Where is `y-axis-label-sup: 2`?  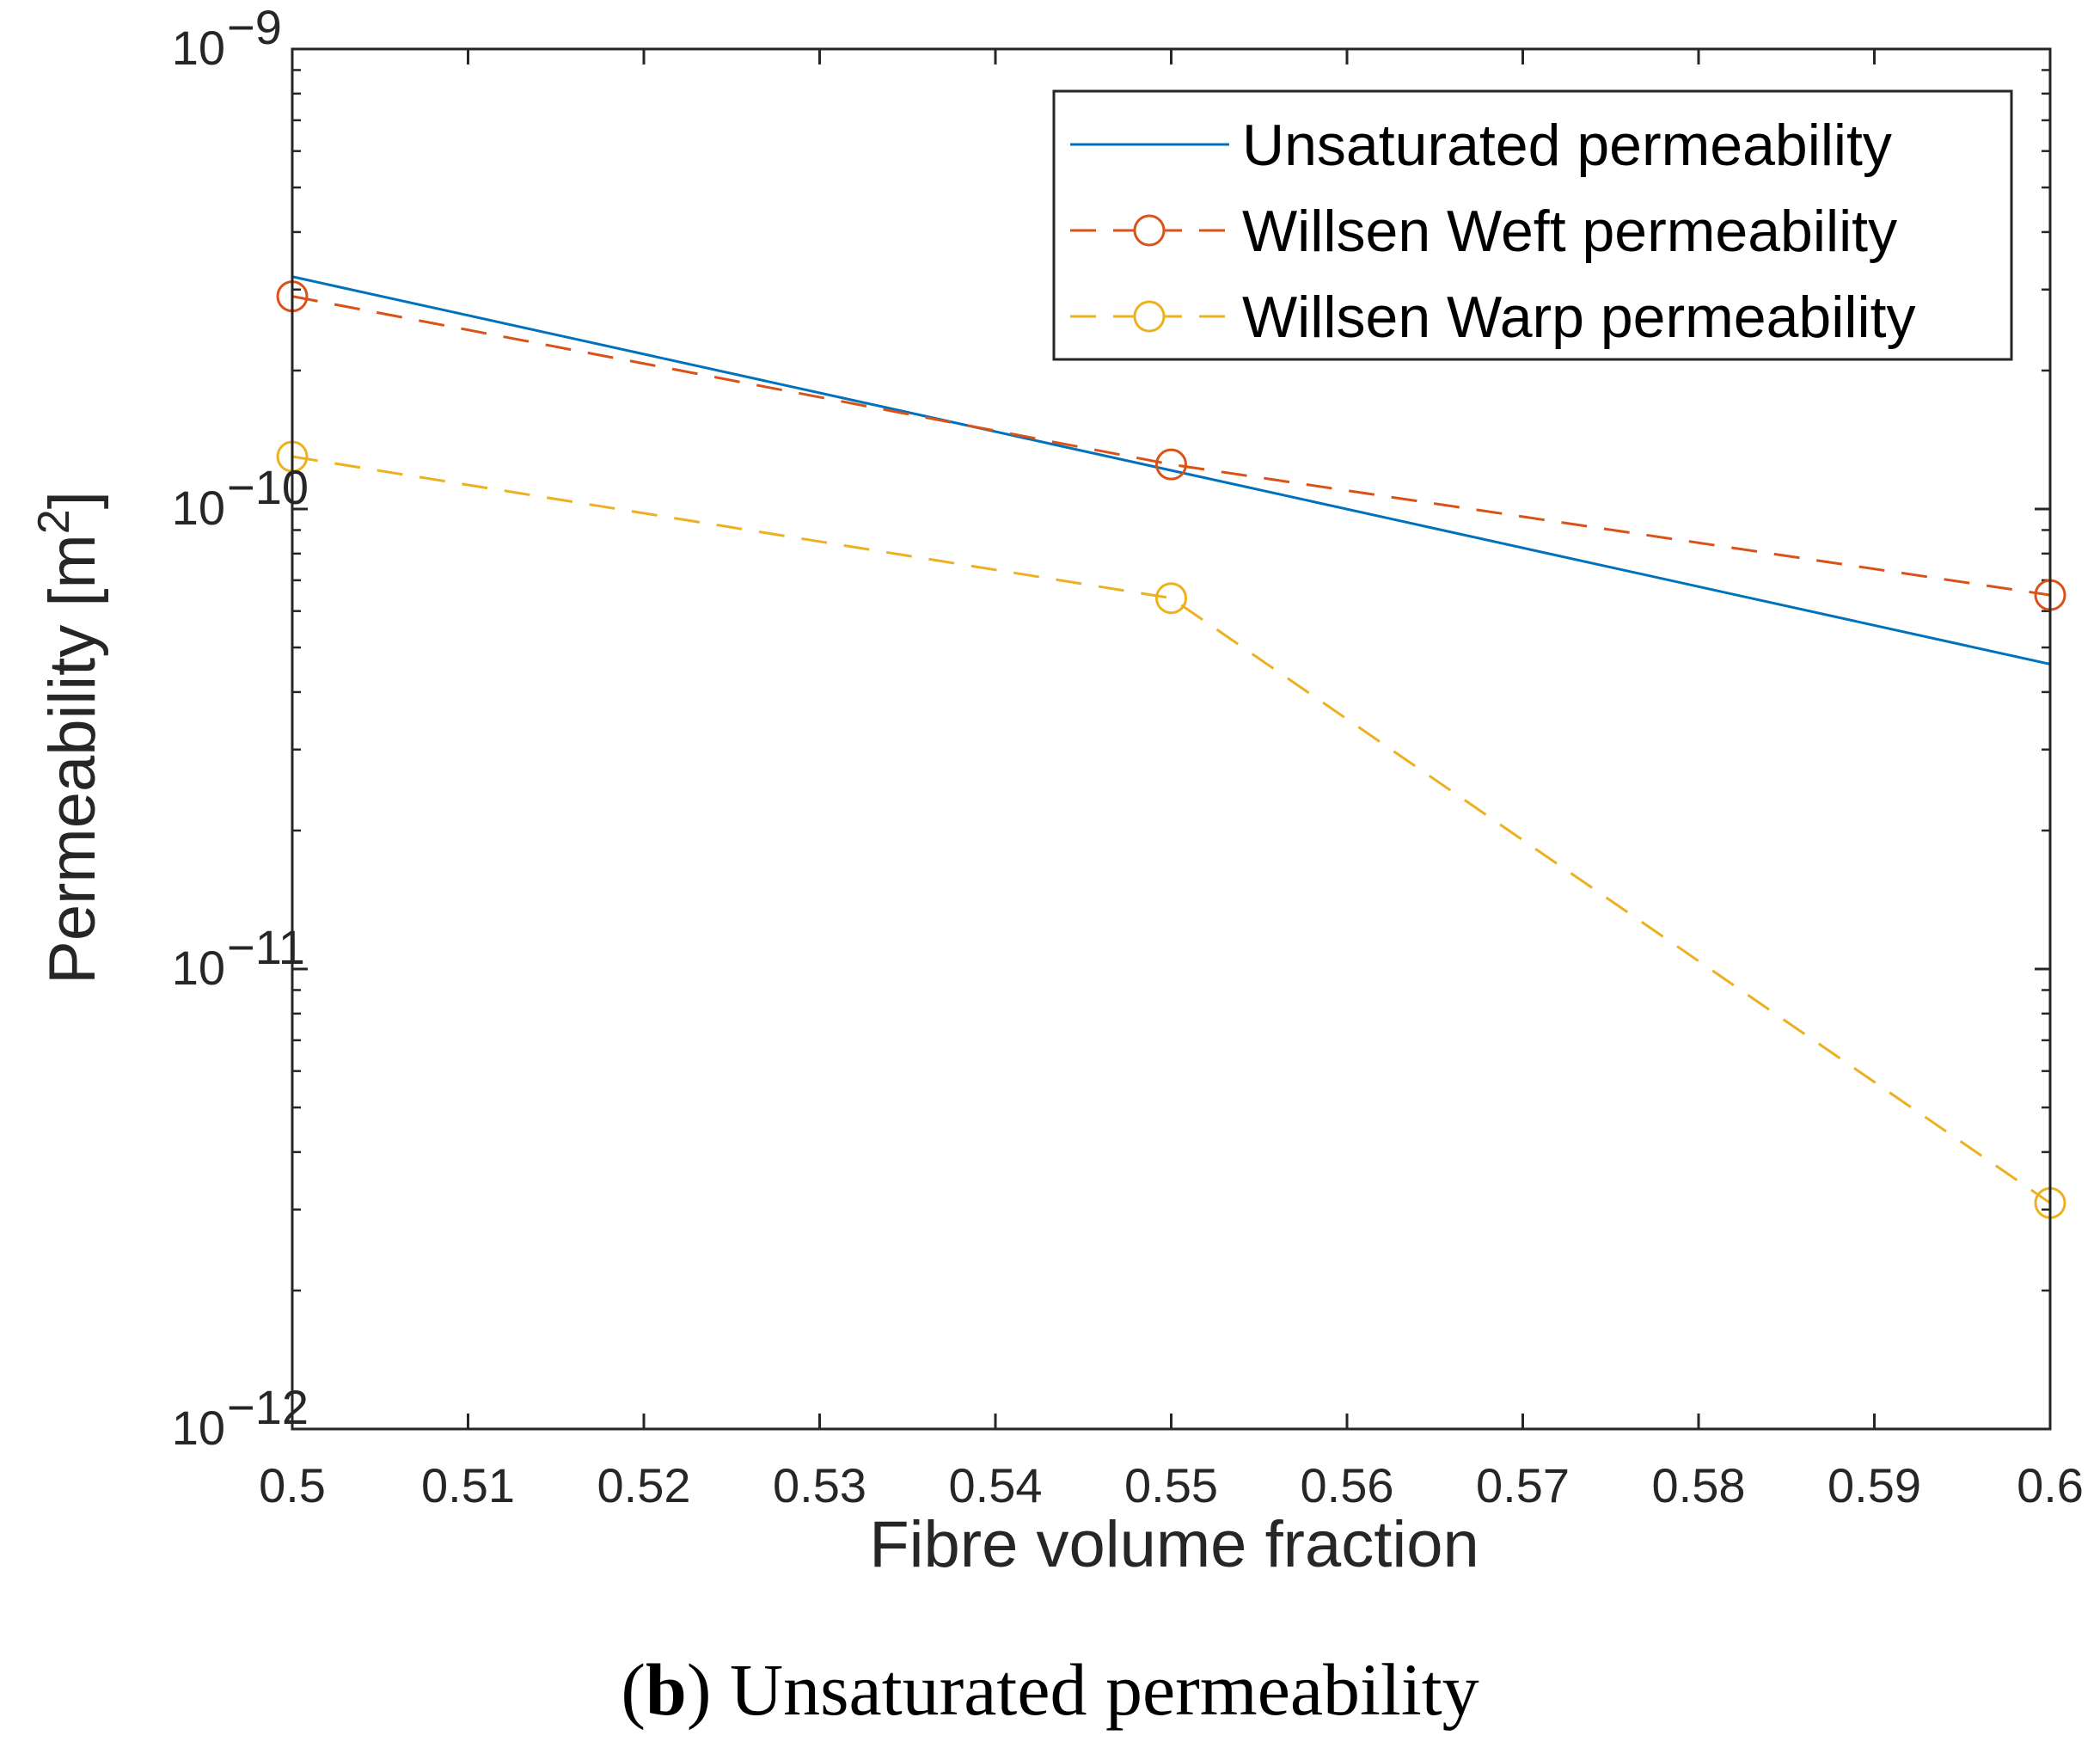
y-axis-label-sup: 2 is located at coordinates (54, 521).